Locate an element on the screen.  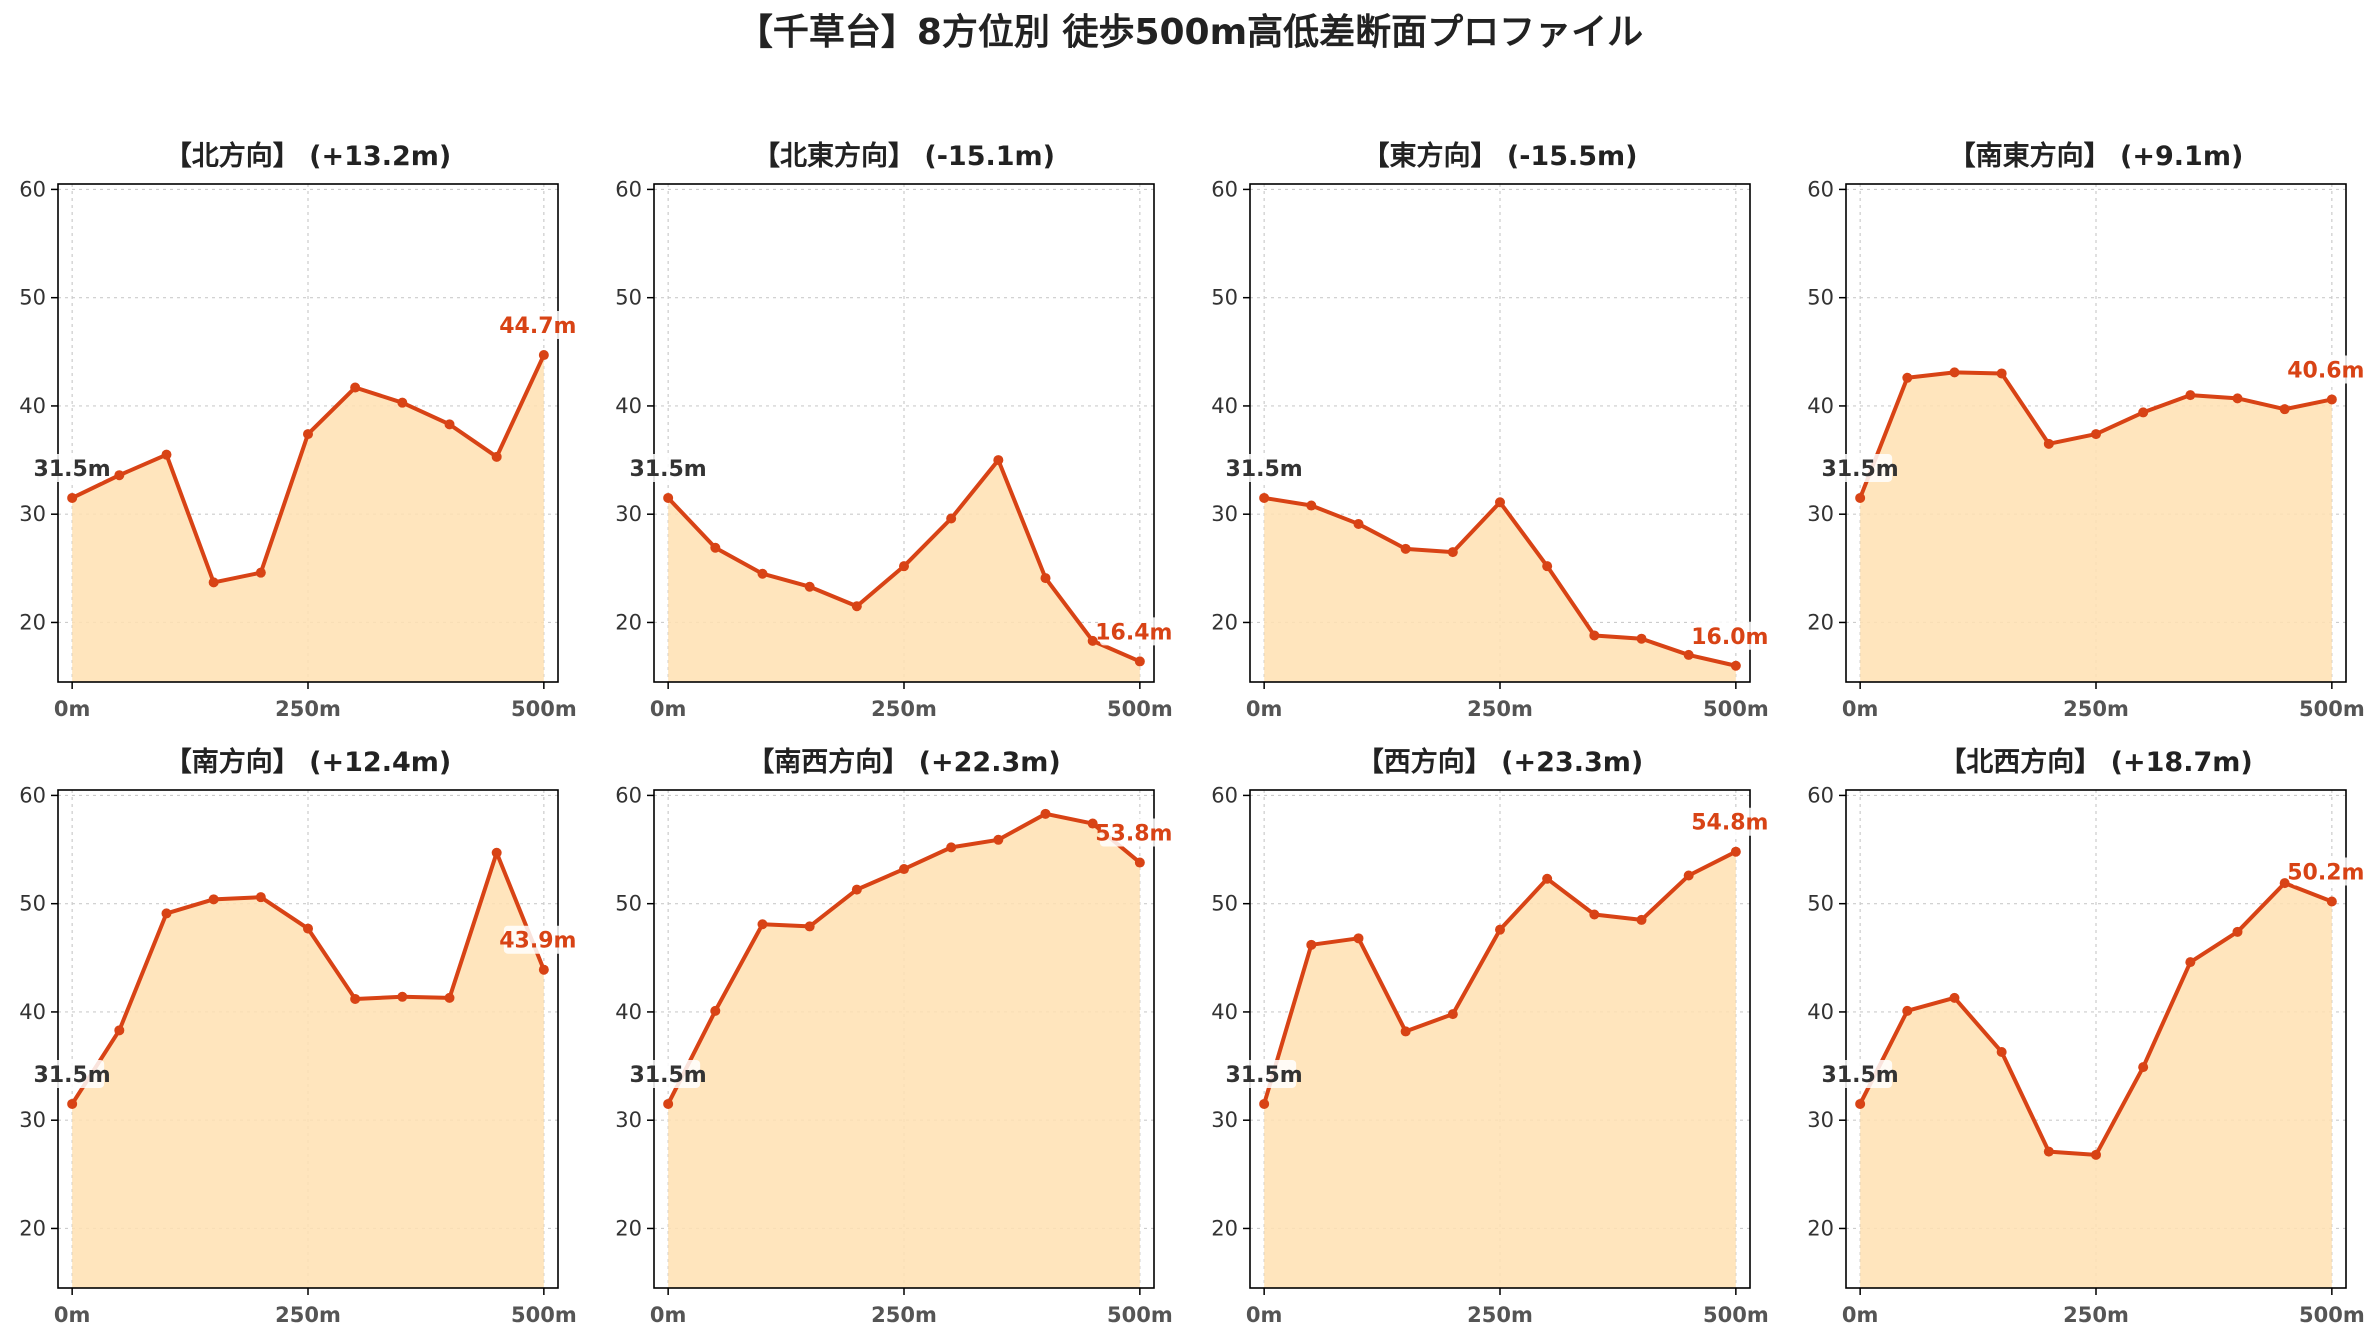
end-elevation-label: 43.9m is located at coordinates (537, 941).